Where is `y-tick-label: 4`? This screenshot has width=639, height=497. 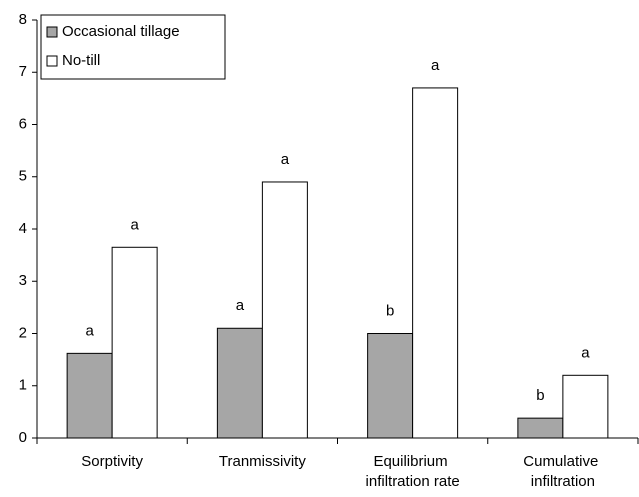 y-tick-label: 4 is located at coordinates (23, 228).